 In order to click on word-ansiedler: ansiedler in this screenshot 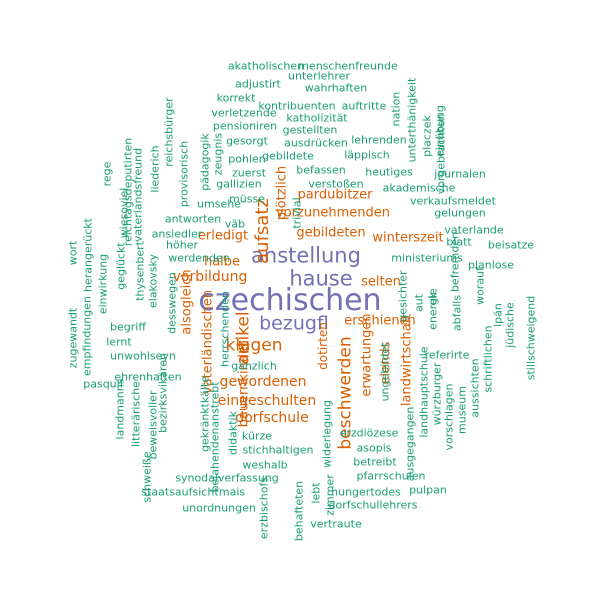, I will do `click(177, 234)`.